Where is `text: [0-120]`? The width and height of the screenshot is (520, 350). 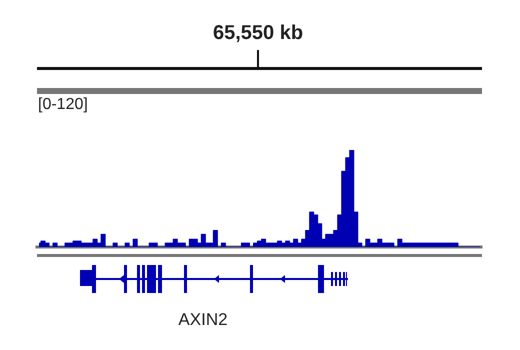 text: [0-120] is located at coordinates (63, 105).